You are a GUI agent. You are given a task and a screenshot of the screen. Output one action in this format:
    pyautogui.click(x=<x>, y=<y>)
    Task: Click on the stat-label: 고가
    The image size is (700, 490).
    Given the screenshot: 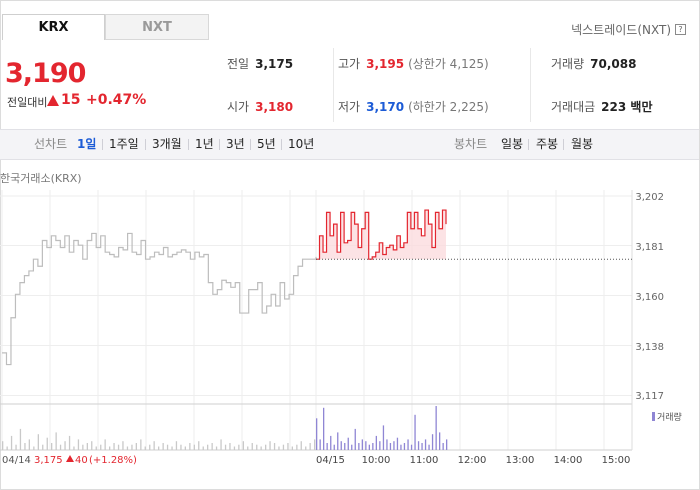 What is the action you would take?
    pyautogui.click(x=349, y=64)
    